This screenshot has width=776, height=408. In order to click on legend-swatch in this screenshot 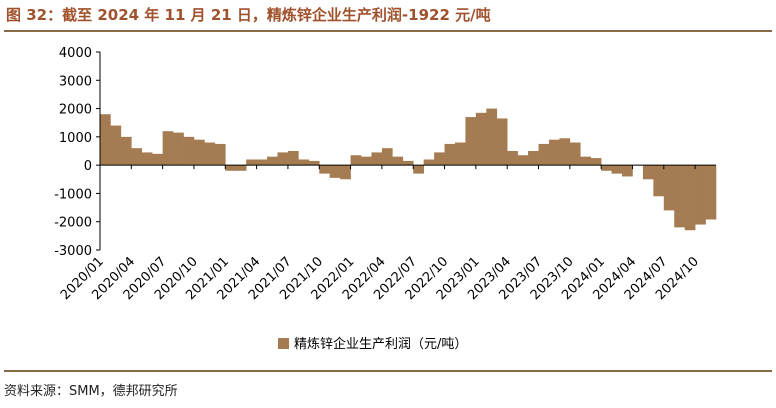, I will do `click(283, 343)`.